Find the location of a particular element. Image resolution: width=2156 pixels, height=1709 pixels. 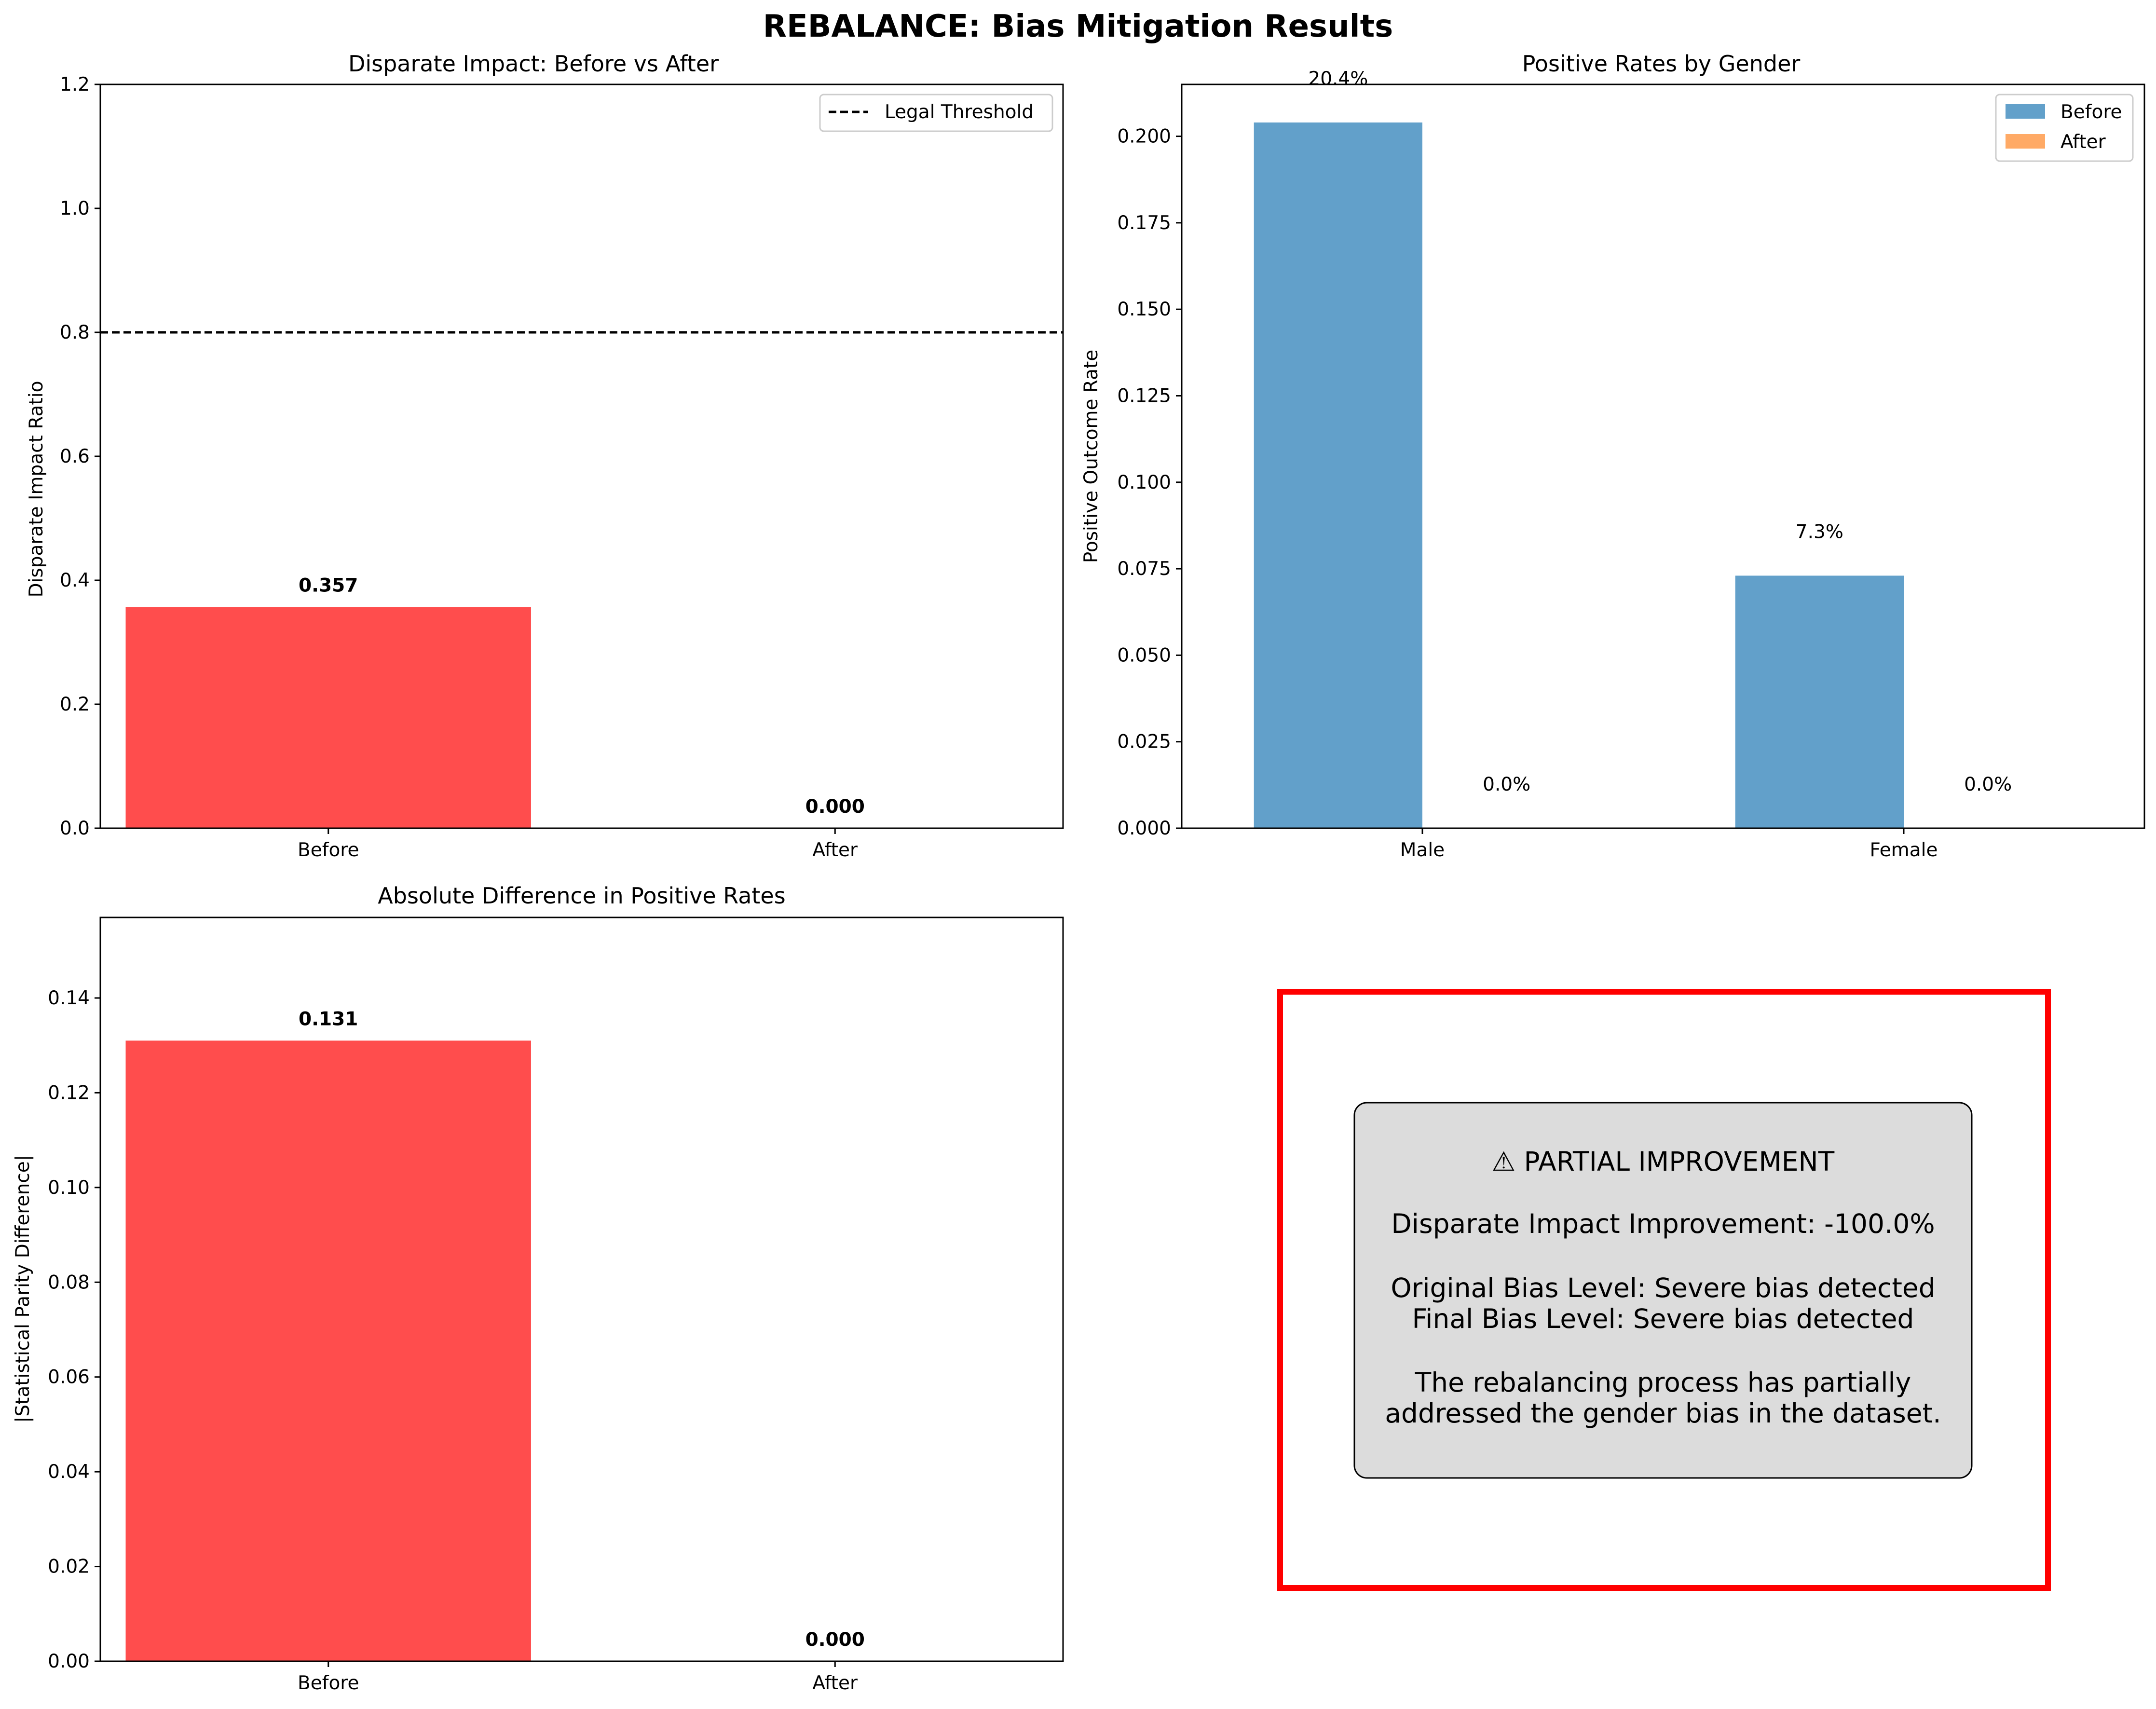

p3-value-label: 0.131 is located at coordinates (328, 1019).